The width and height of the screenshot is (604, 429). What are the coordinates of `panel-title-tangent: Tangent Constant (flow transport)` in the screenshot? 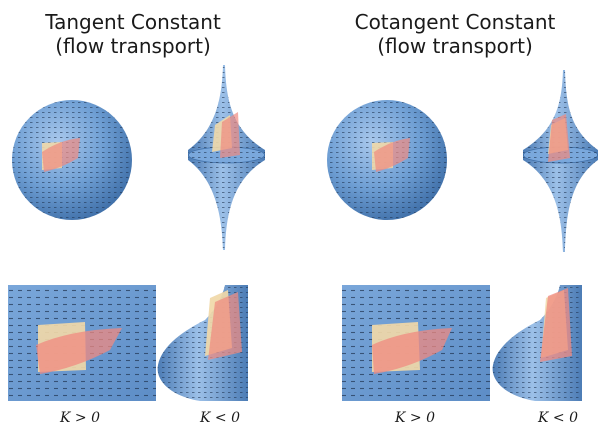 It's located at (133, 34).